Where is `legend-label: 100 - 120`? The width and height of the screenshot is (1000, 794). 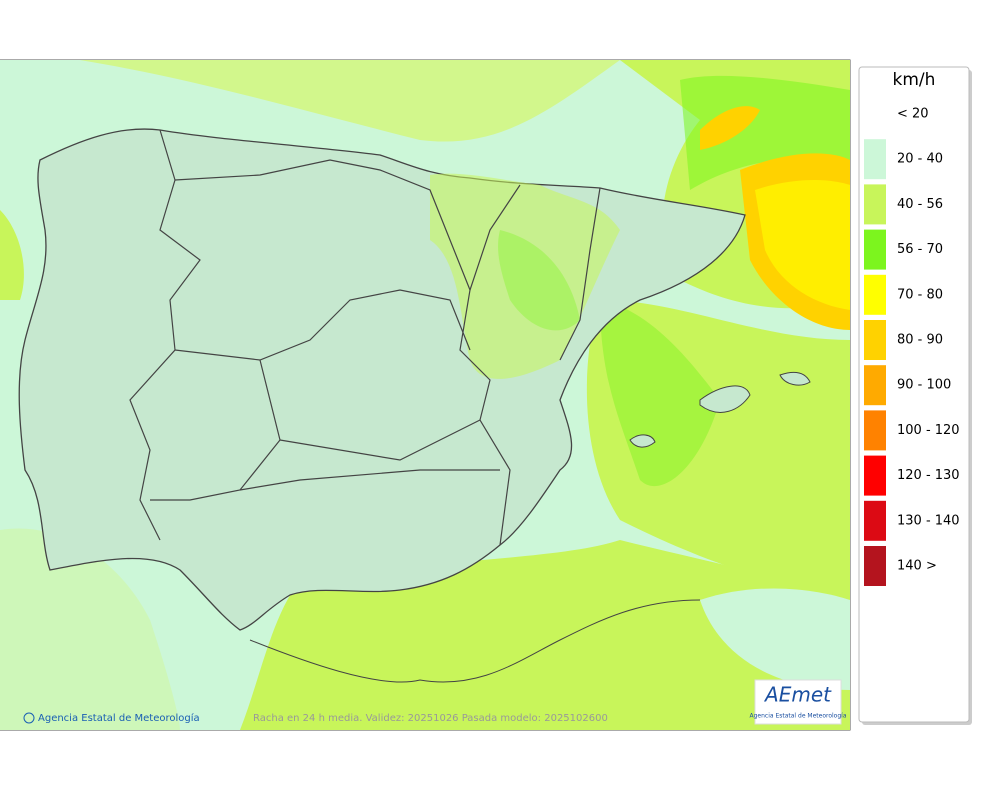
legend-label: 100 - 120 is located at coordinates (928, 430).